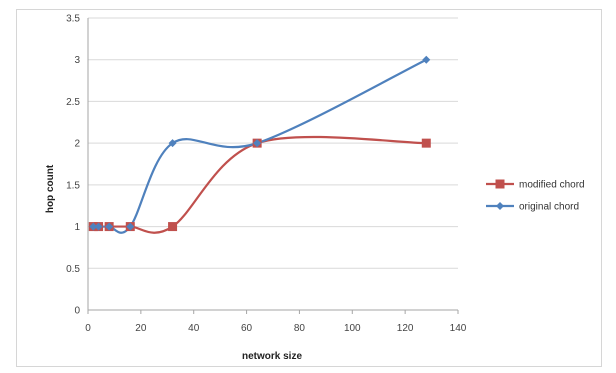 The image size is (616, 373). Describe the element at coordinates (50, 188) in the screenshot. I see `y-axis-title: hop count` at that location.